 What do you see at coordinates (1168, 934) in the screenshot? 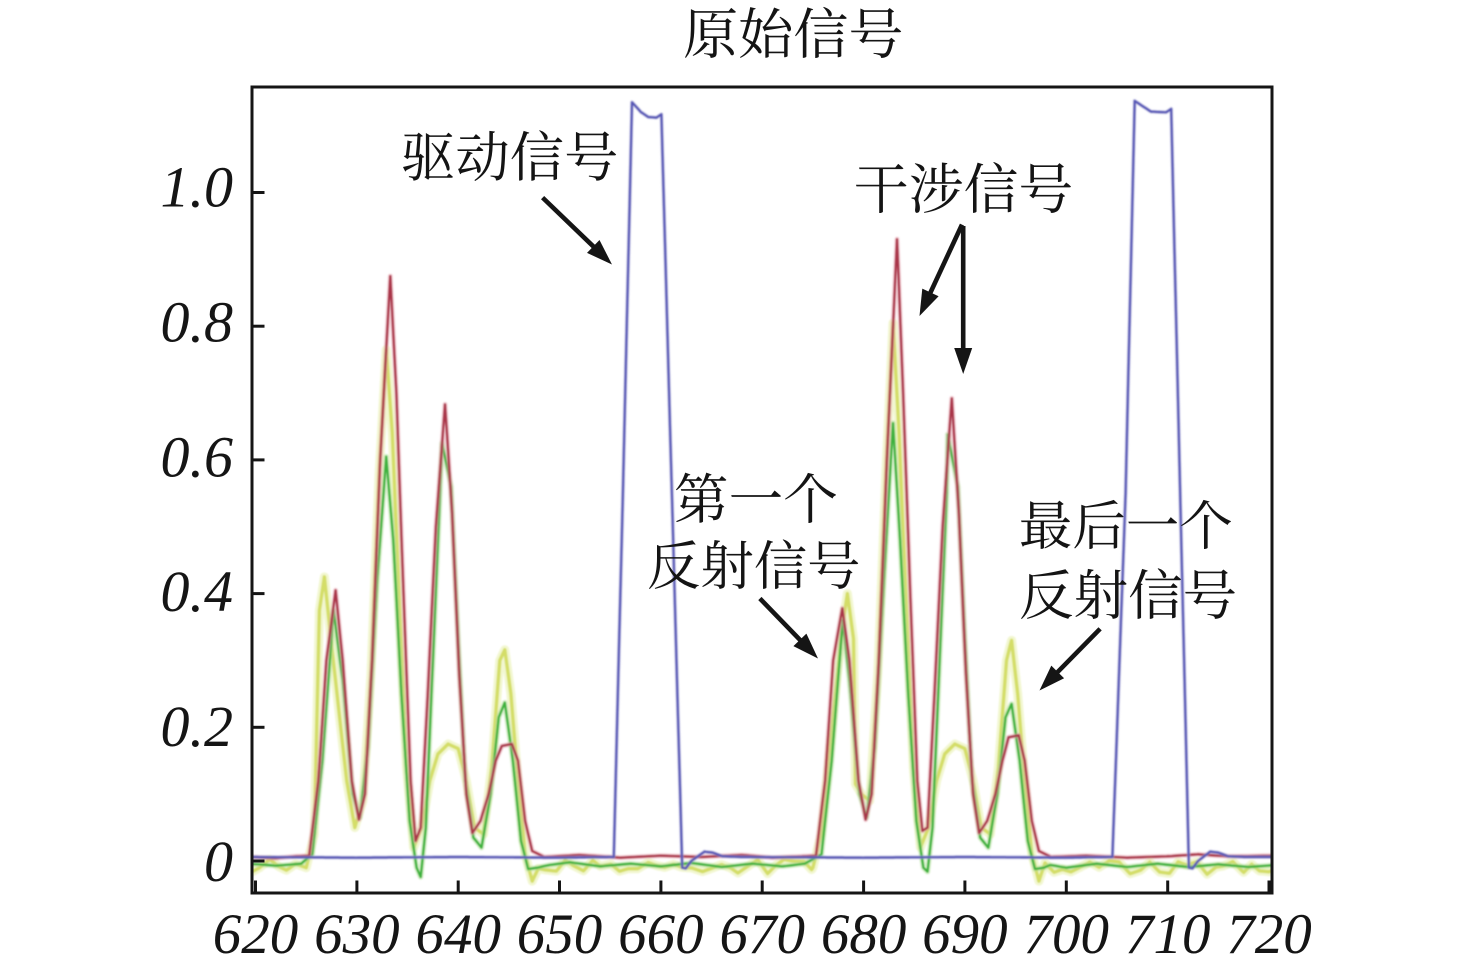
I see `svg-text: 710` at bounding box center [1168, 934].